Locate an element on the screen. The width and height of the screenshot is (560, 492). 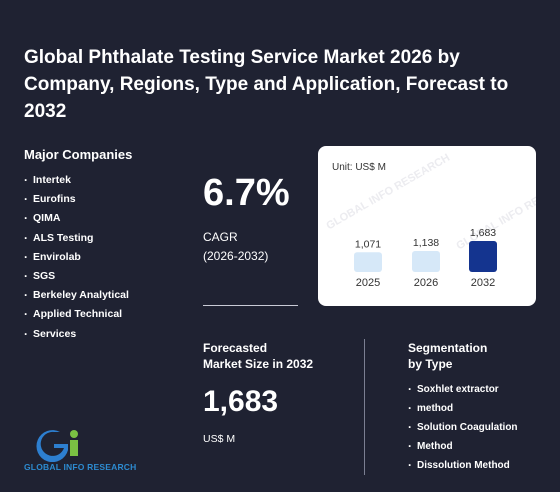
segmentation-item-continued: method is located at coordinates (478, 408).